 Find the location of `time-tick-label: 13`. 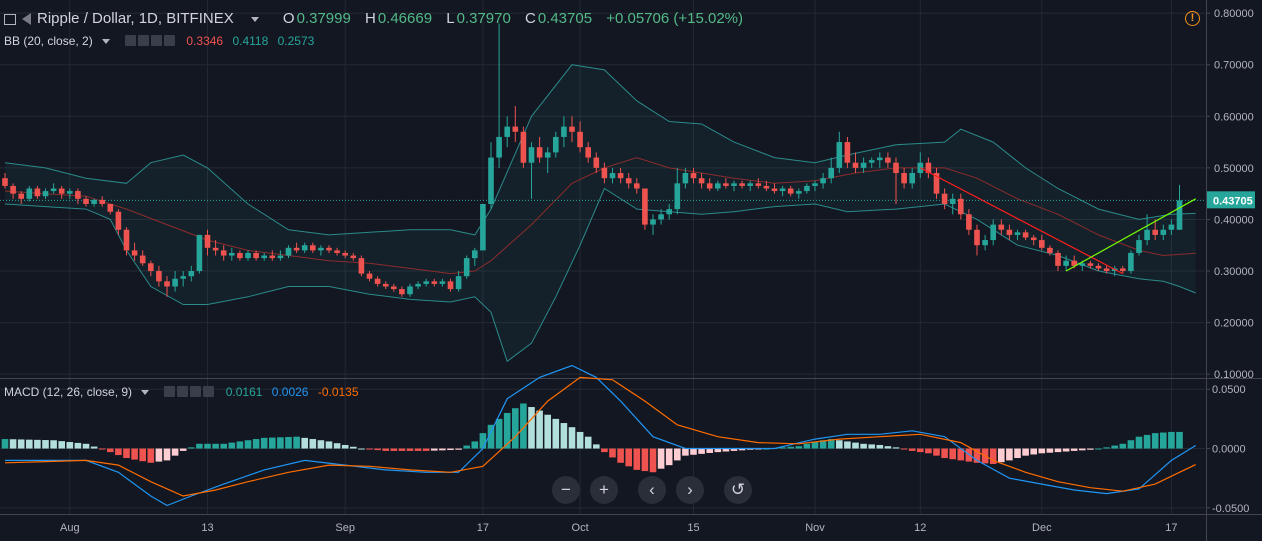

time-tick-label: 13 is located at coordinates (207, 528).